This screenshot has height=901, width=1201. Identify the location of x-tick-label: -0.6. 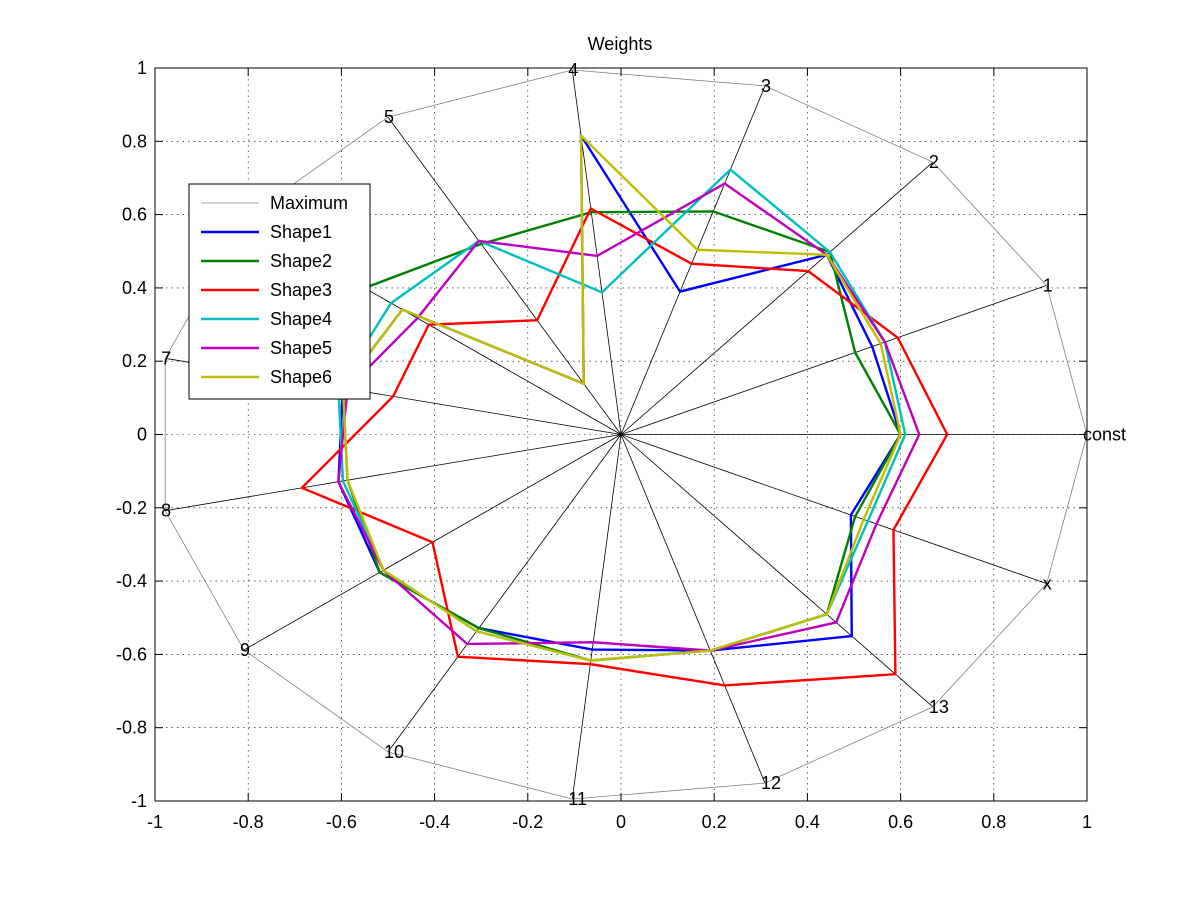
(341, 822).